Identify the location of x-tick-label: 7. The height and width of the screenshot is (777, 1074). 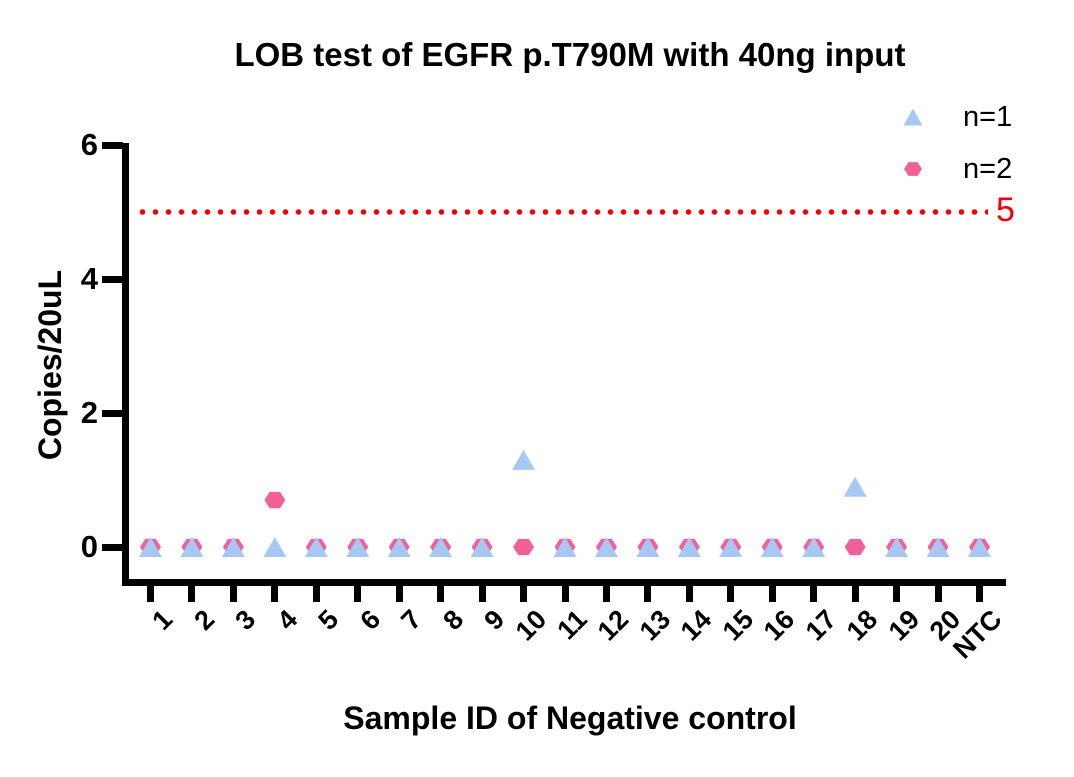
(411, 620).